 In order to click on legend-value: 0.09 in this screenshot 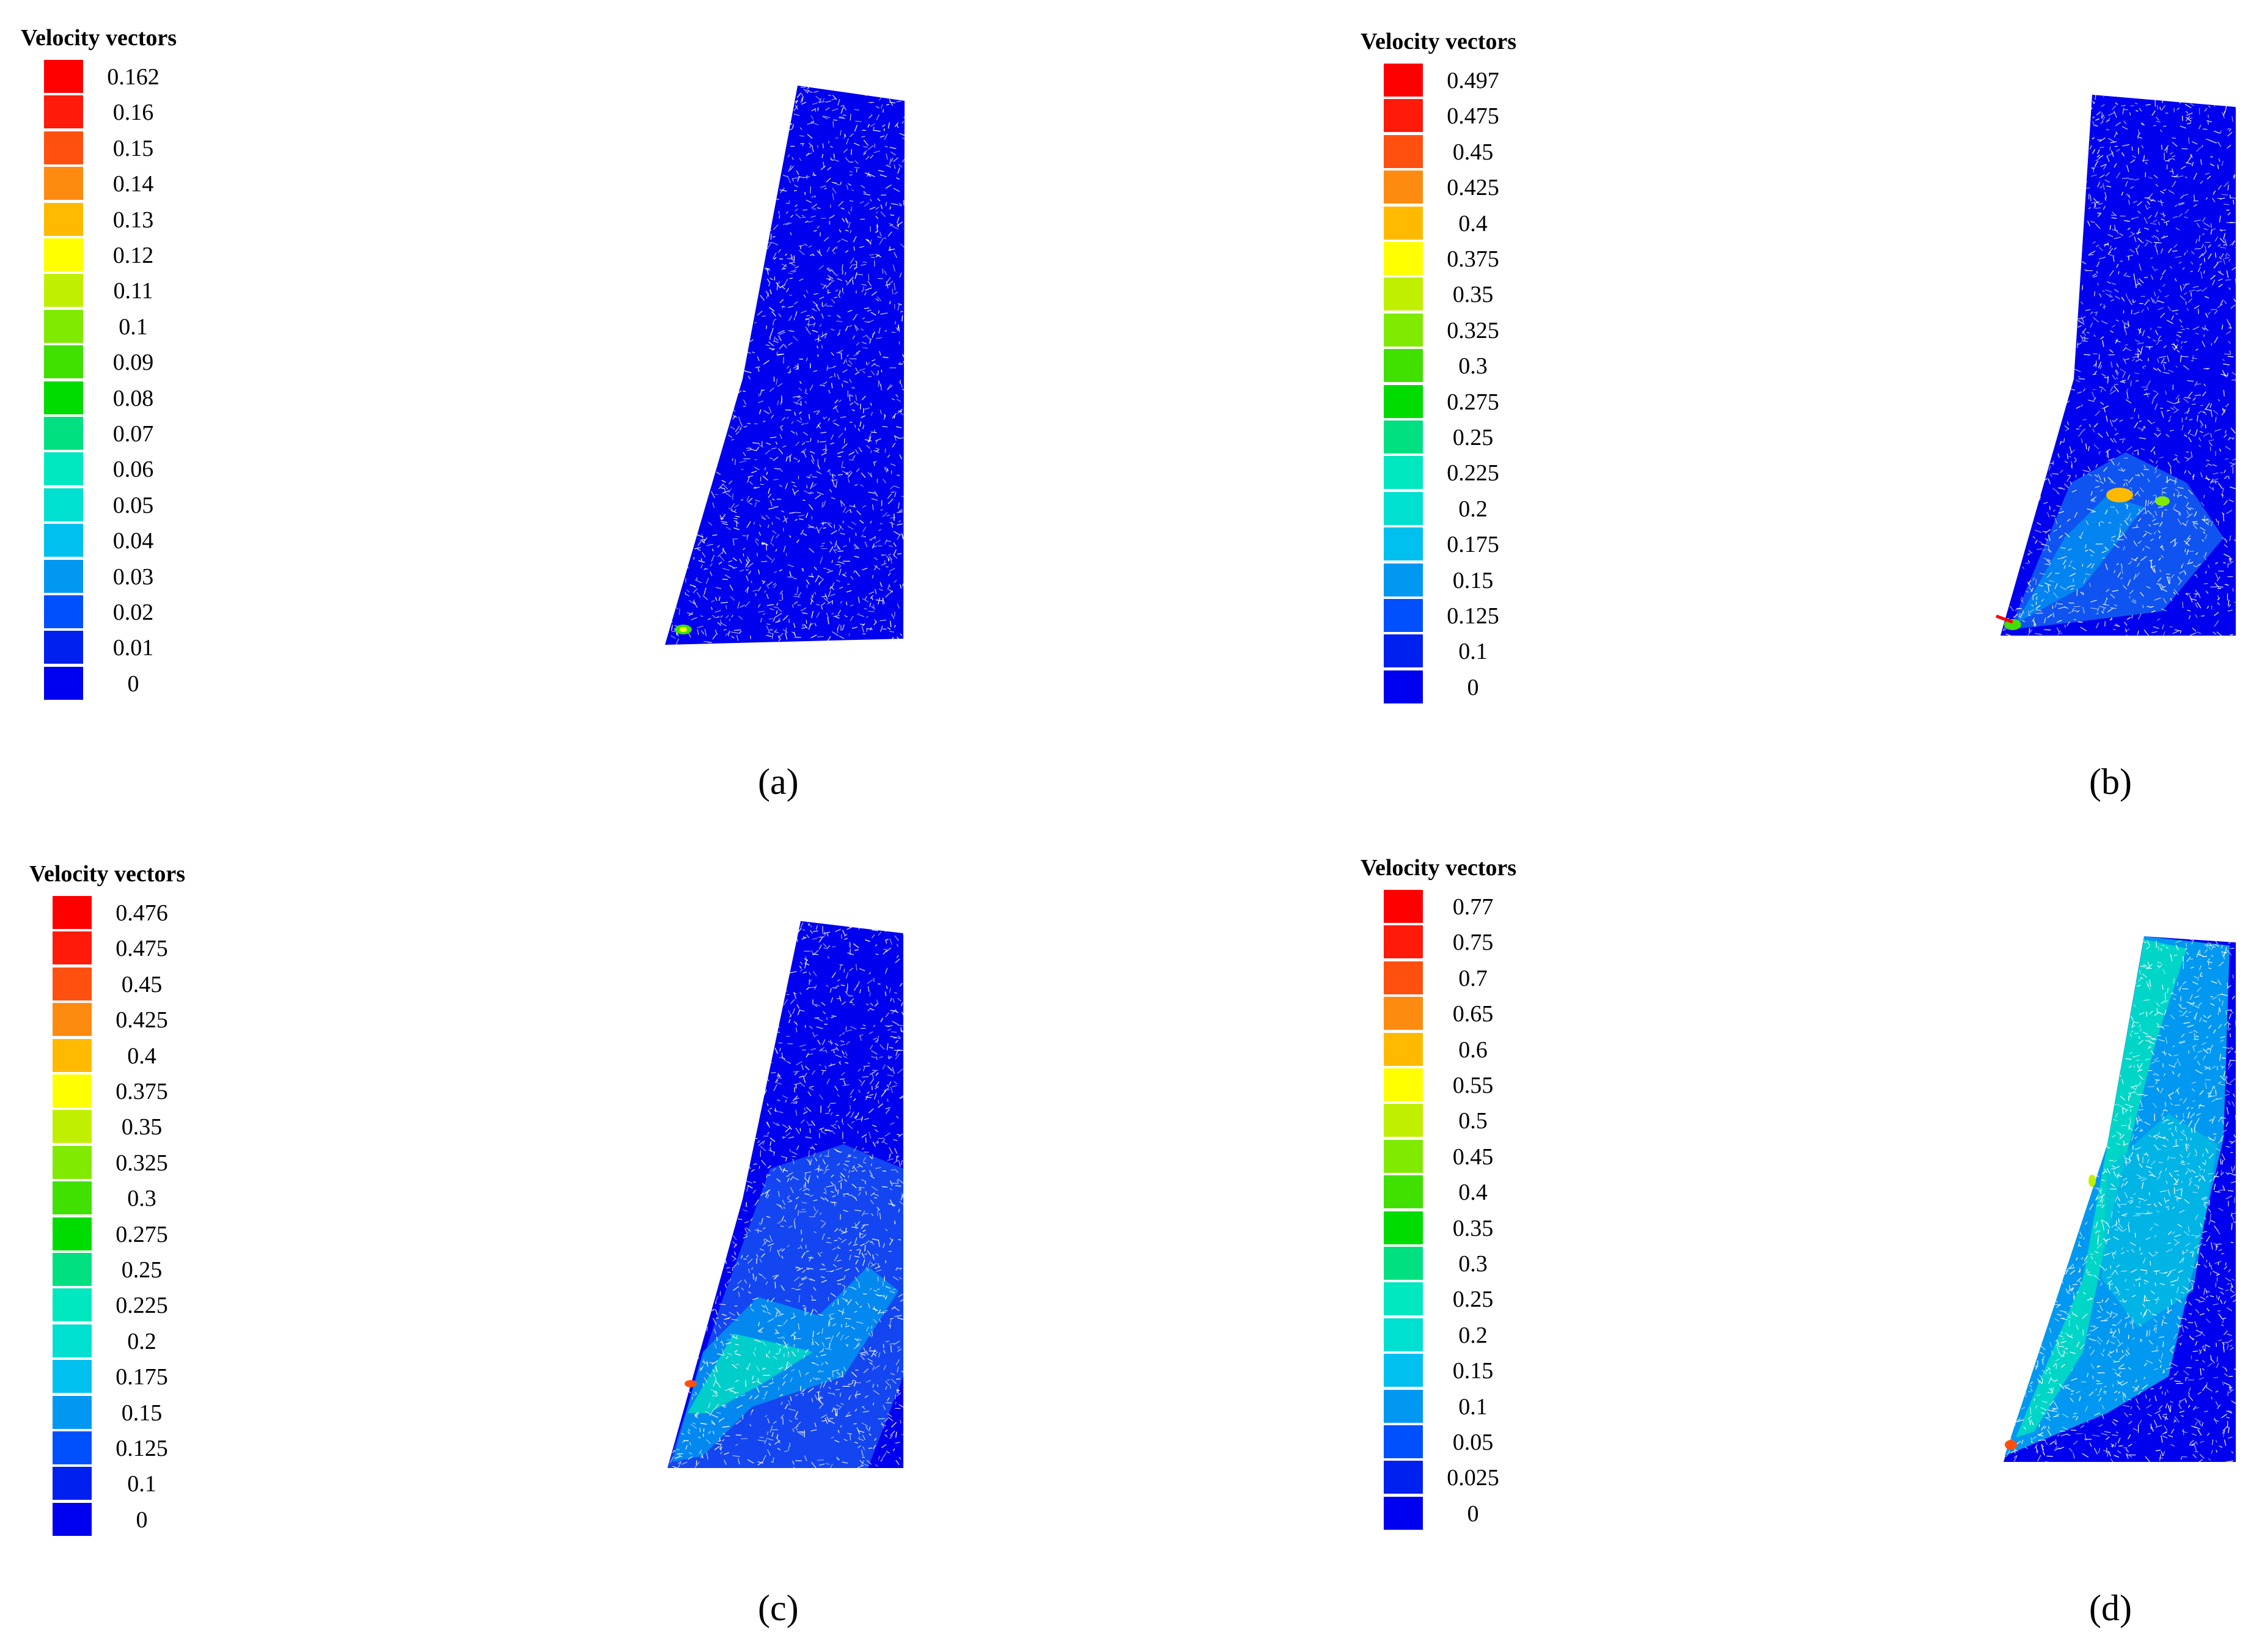, I will do `click(133, 363)`.